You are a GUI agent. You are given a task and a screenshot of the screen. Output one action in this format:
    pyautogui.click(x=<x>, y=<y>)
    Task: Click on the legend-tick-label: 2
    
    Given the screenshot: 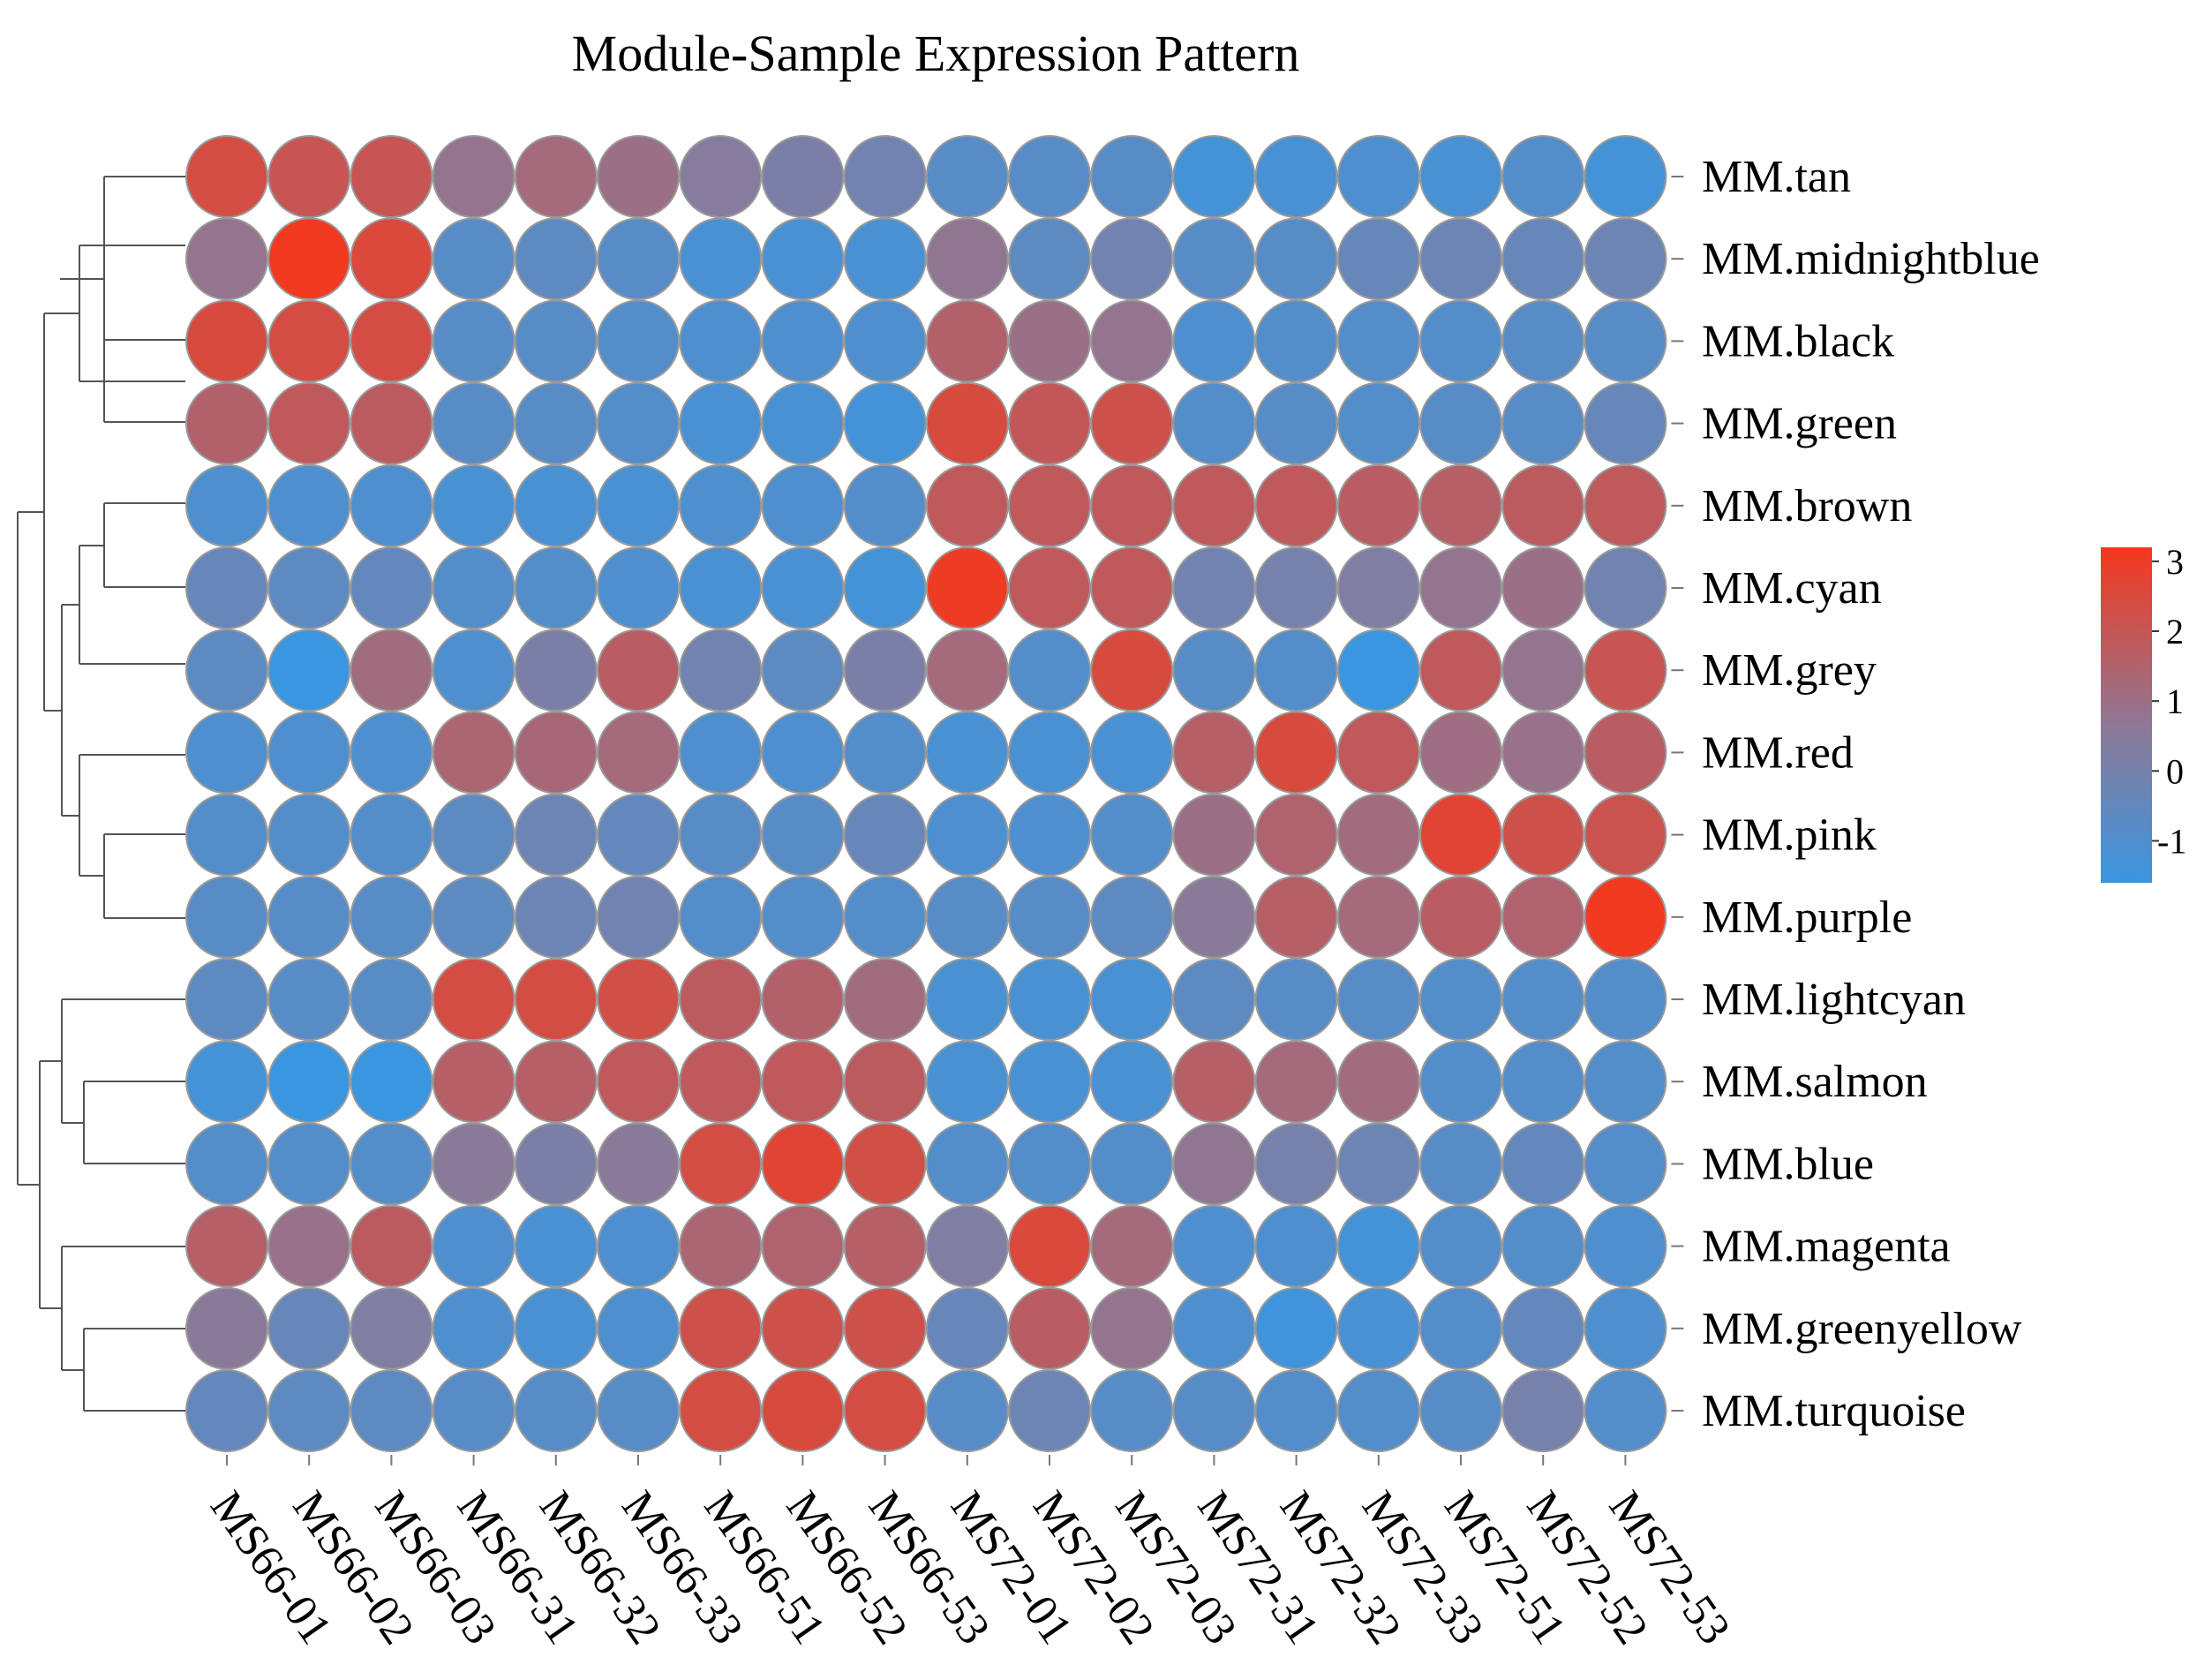 What is the action you would take?
    pyautogui.click(x=2175, y=632)
    